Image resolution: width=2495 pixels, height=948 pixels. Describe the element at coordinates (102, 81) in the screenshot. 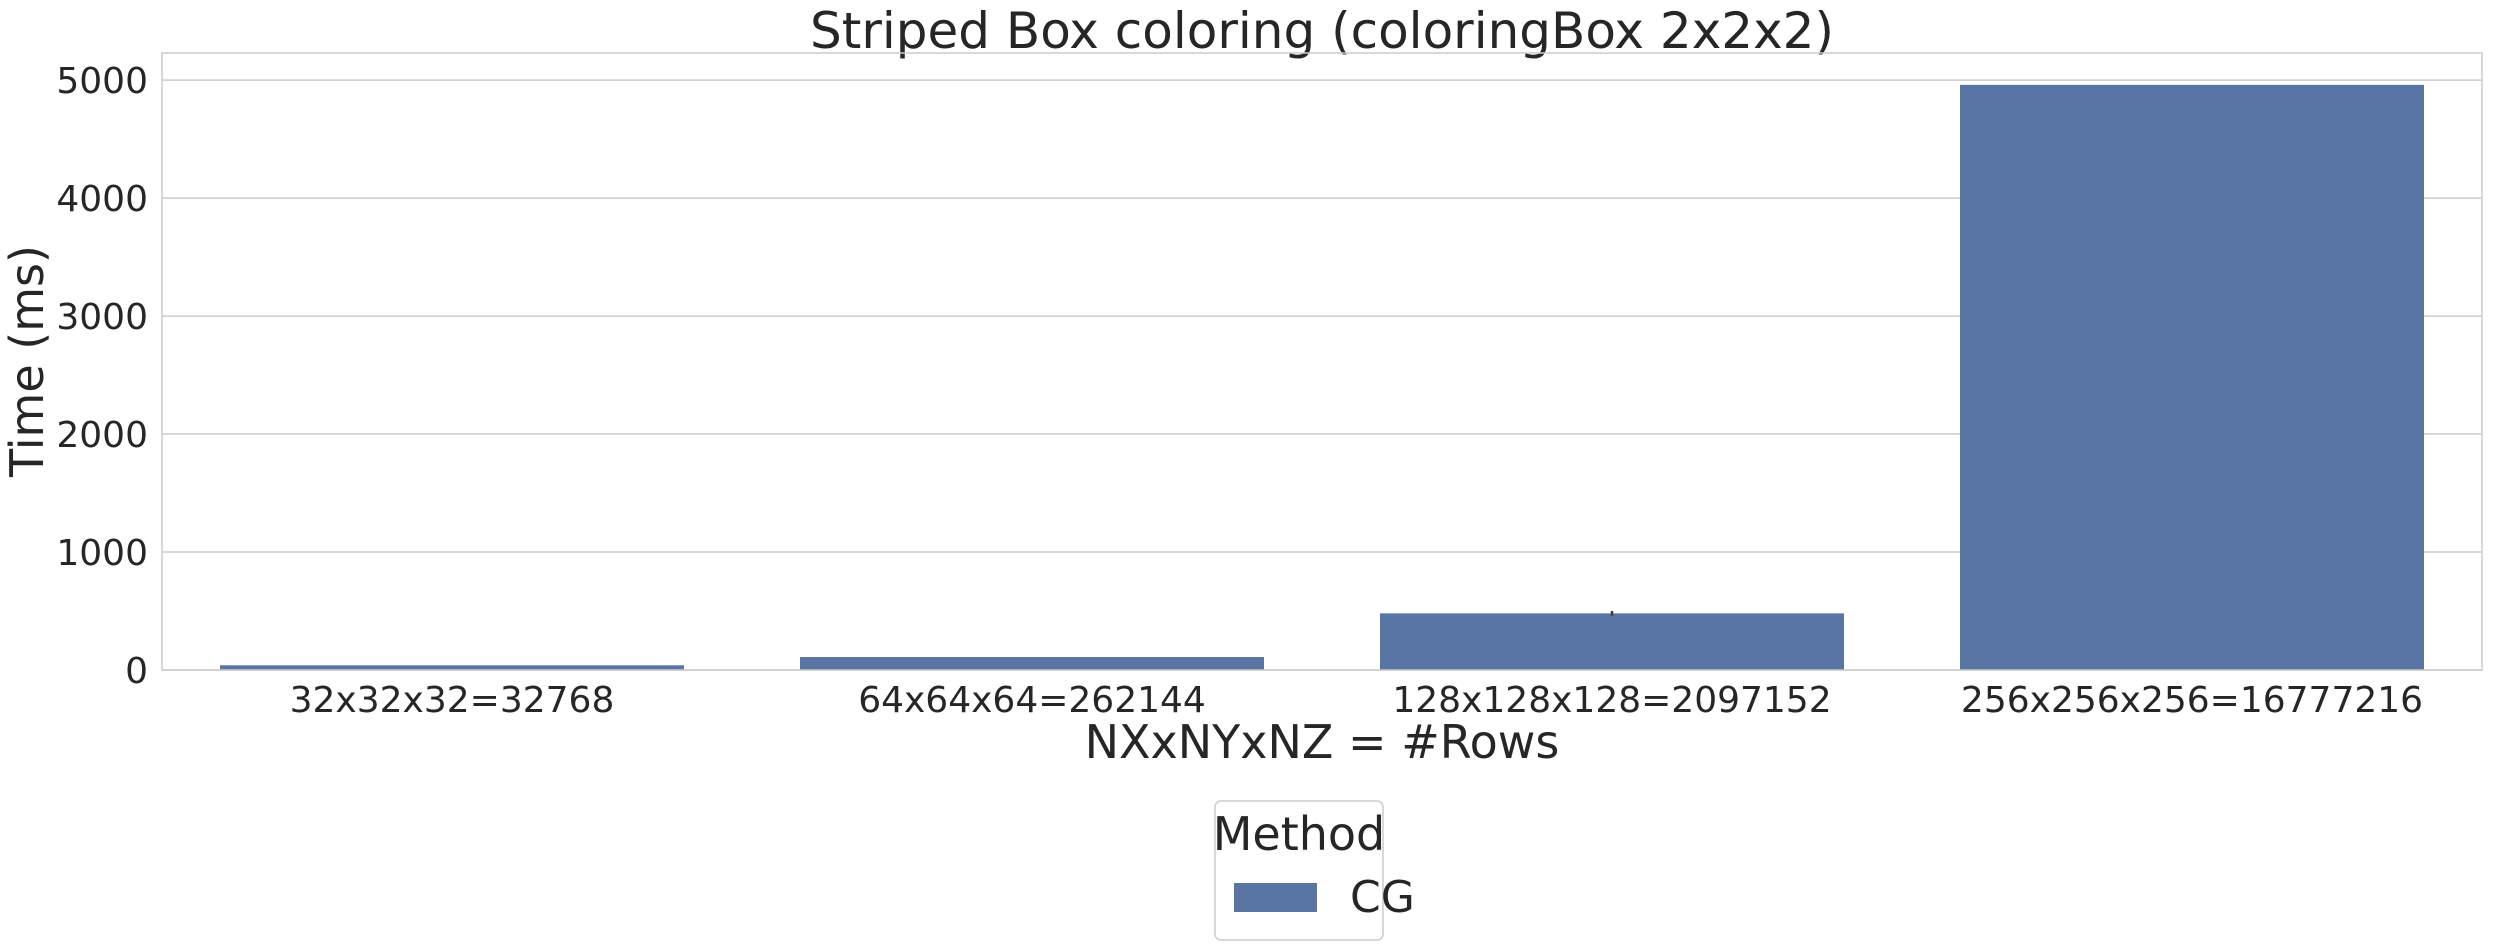

I see `y-tick-label-5: 5000` at that location.